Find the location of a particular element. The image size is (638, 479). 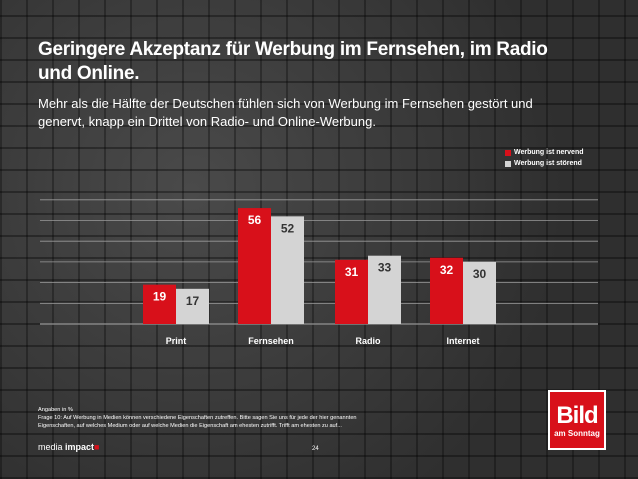

bar-print-nervend is located at coordinates (159, 304).